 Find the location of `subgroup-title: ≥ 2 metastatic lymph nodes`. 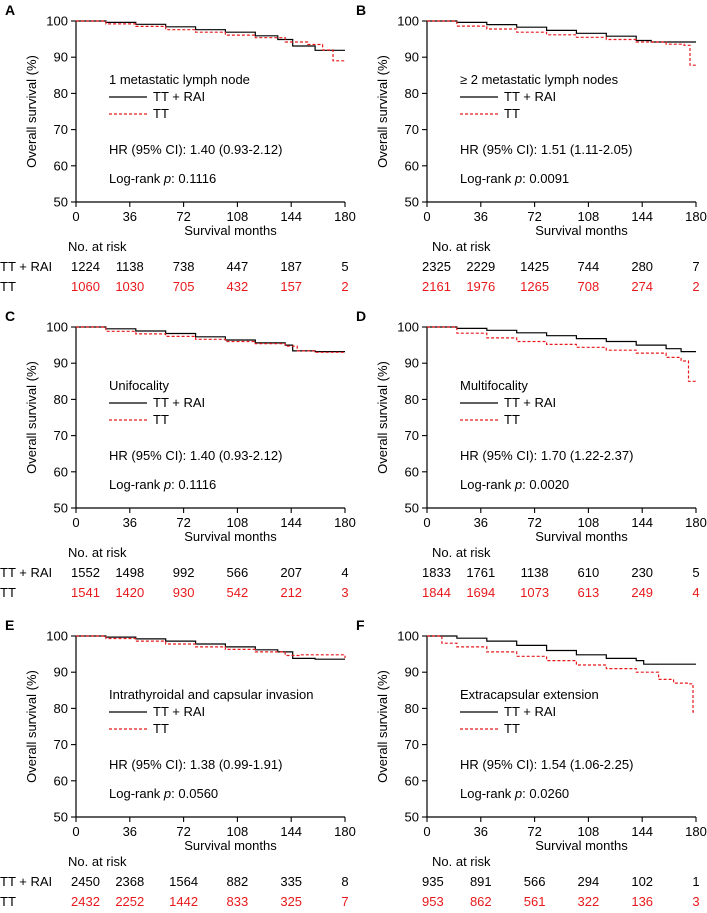

subgroup-title: ≥ 2 metastatic lymph nodes is located at coordinates (539, 79).